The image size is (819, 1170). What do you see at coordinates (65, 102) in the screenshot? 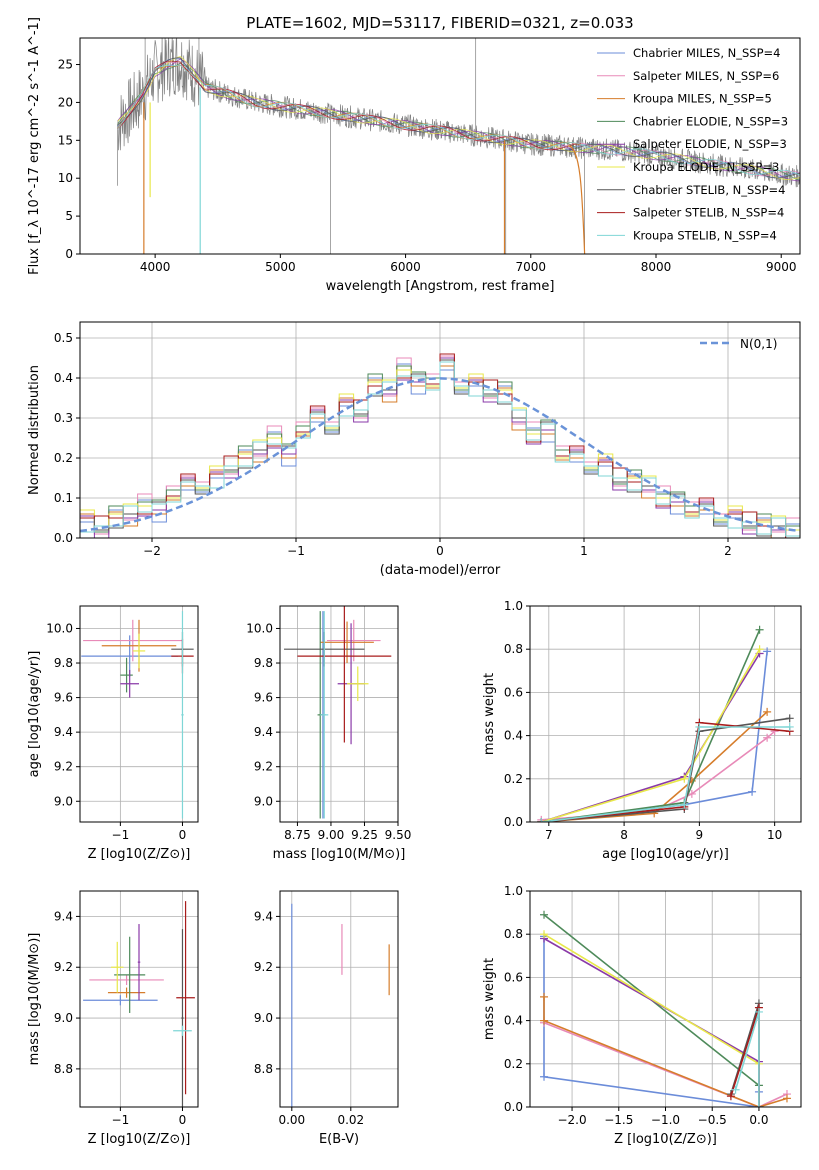
I see `y-tick-label: 20` at bounding box center [65, 102].